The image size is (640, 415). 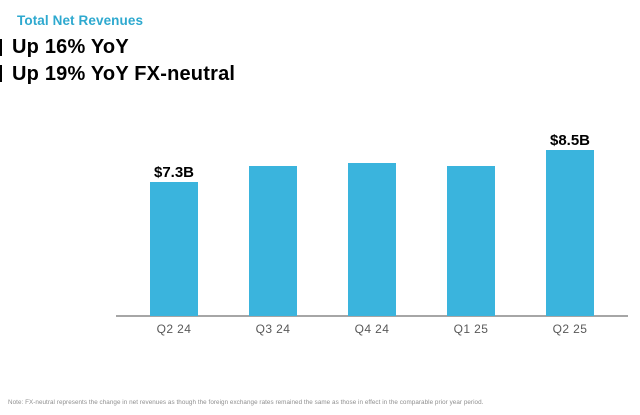 I want to click on chart-title: Total Net Revenues, so click(x=80, y=20).